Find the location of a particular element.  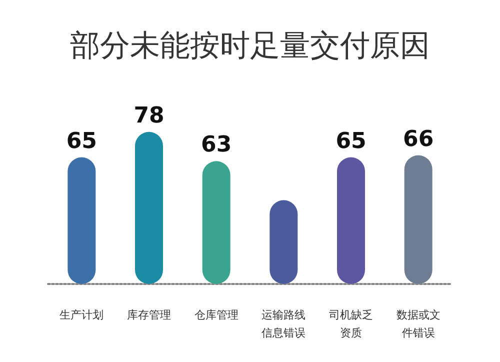

data-label: 63 is located at coordinates (216, 145).